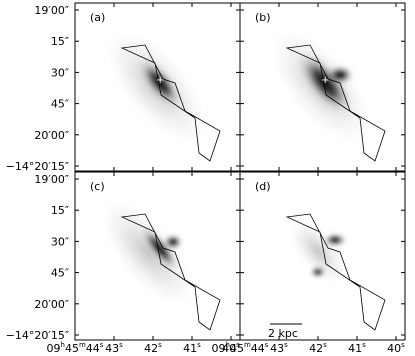  Describe the element at coordinates (97, 186) in the screenshot. I see `panel-label: (c)` at that location.